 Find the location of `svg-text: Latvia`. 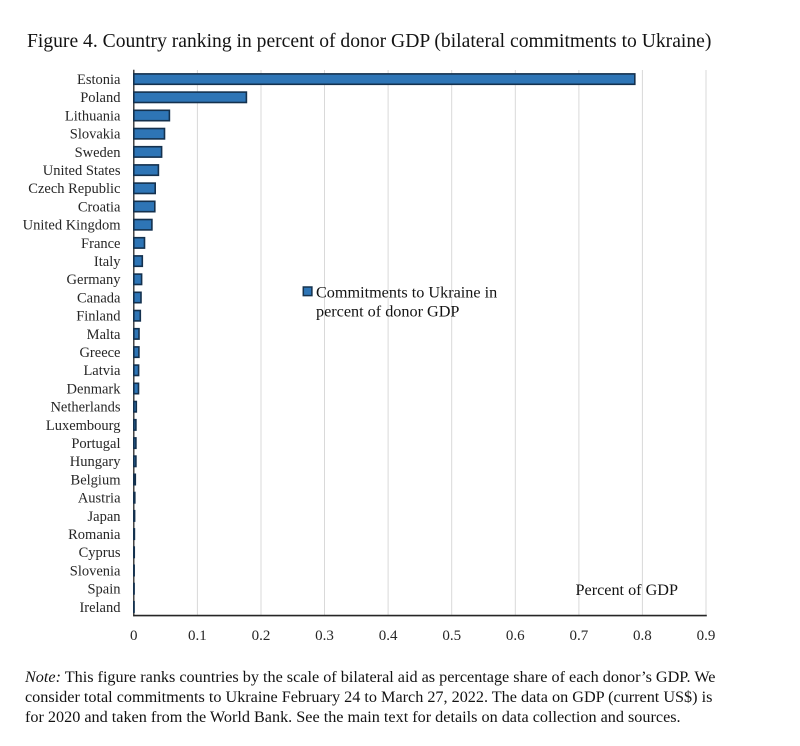

svg-text: Latvia is located at coordinates (102, 371).